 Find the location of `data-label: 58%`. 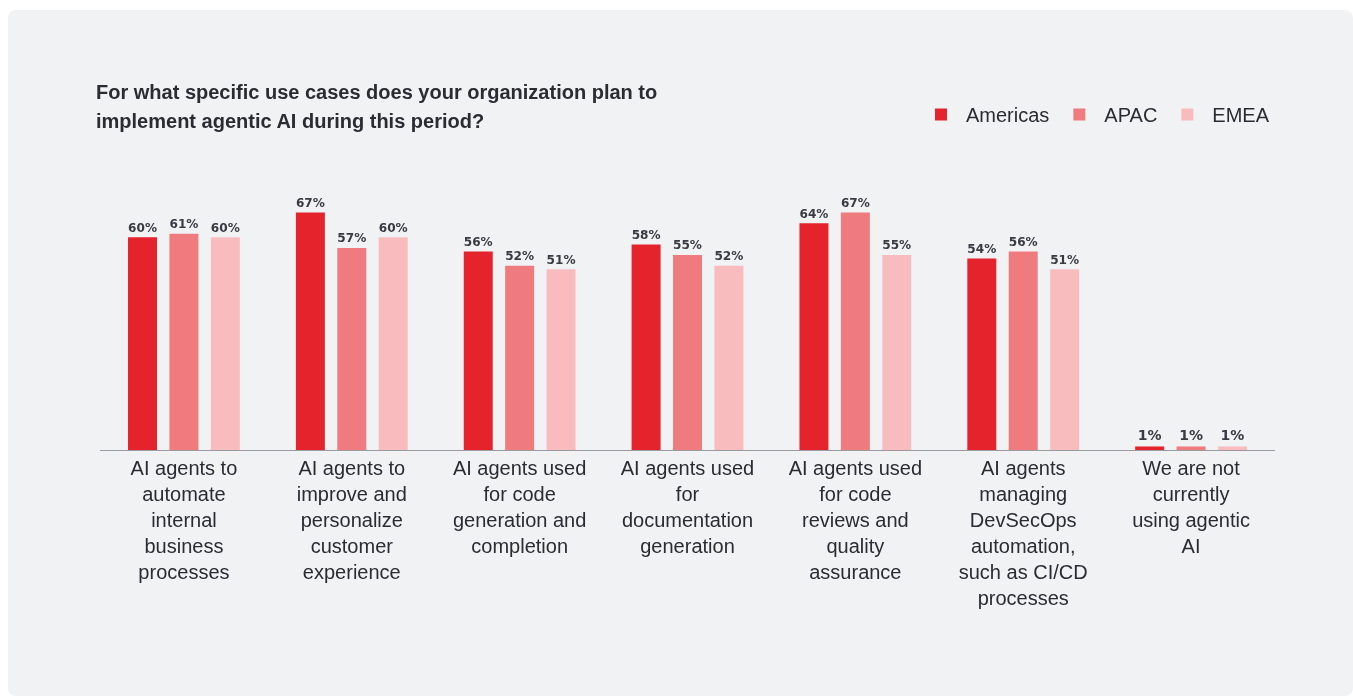

data-label: 58% is located at coordinates (646, 234).